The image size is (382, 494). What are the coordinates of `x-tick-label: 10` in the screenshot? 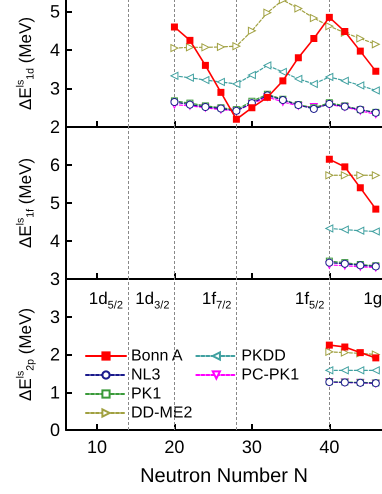 It's located at (96, 447).